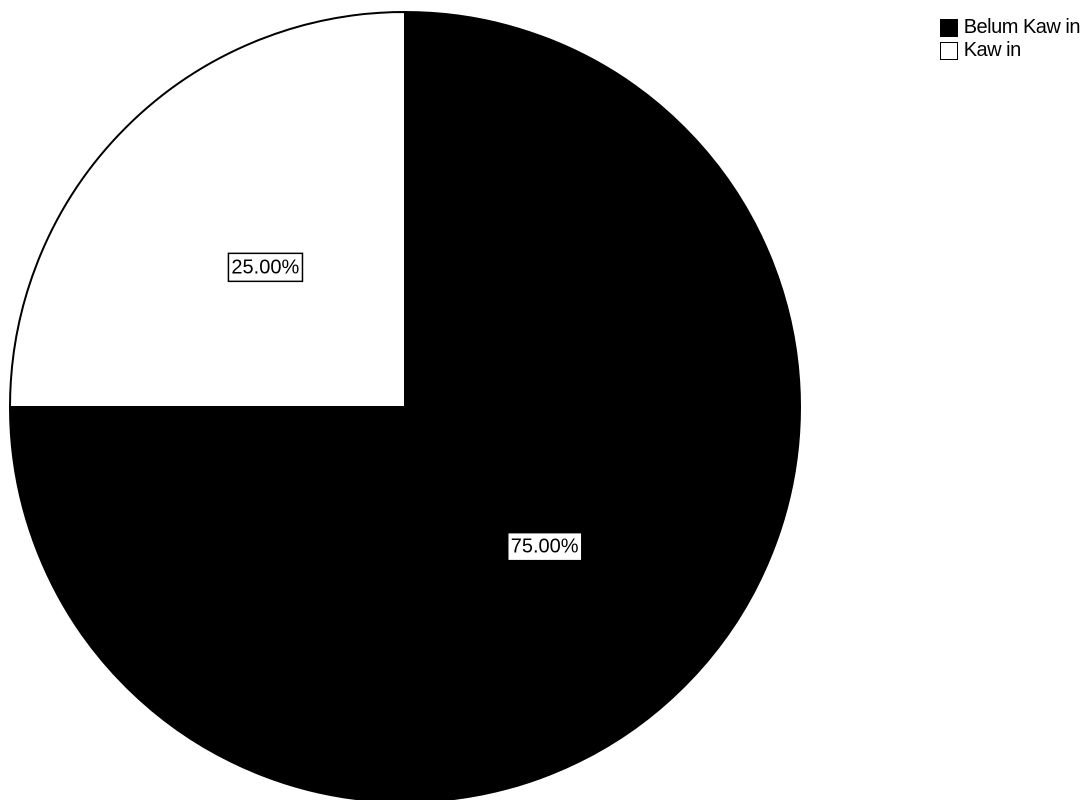 This screenshot has height=800, width=1085. What do you see at coordinates (948, 50) in the screenshot?
I see `legend-swatch-kaw-in` at bounding box center [948, 50].